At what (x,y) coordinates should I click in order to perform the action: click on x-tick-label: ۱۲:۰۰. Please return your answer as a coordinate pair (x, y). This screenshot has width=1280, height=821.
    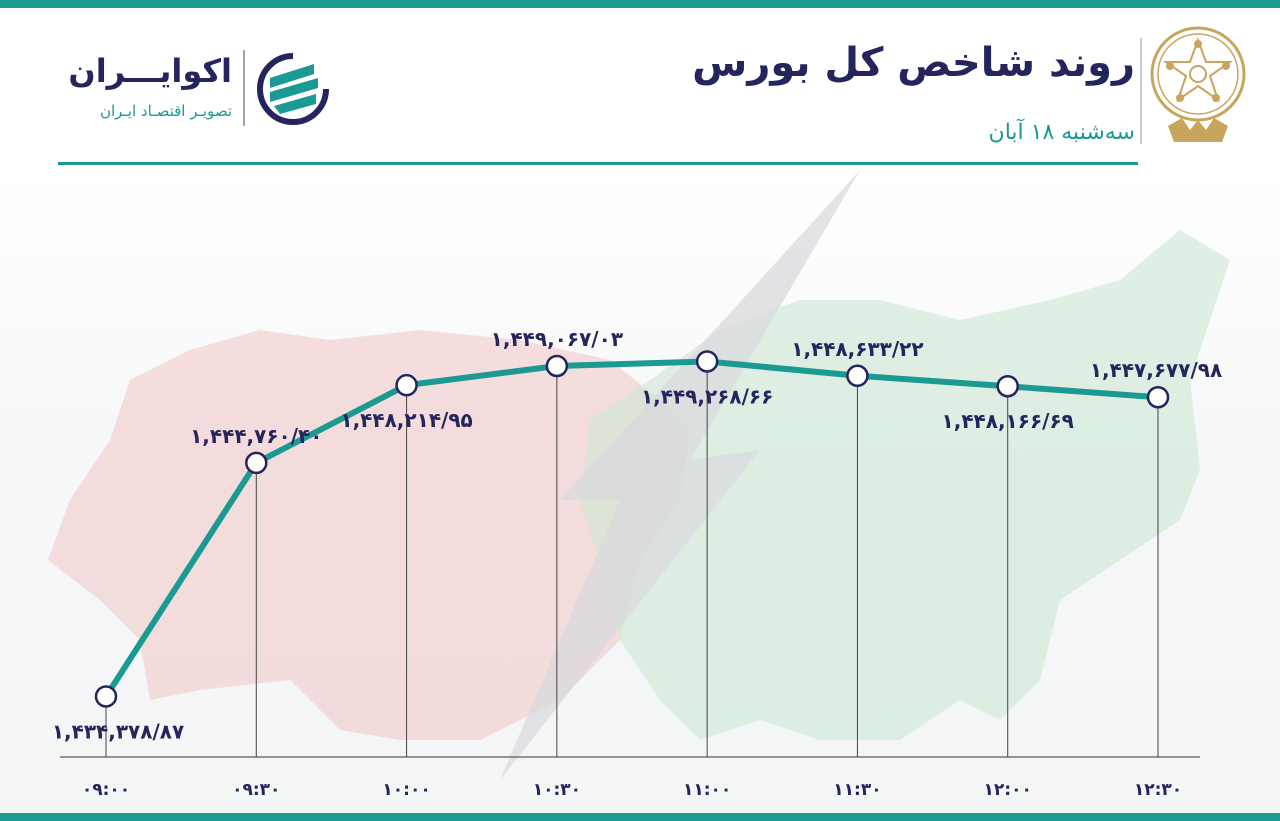
    Looking at the image, I should click on (1008, 790).